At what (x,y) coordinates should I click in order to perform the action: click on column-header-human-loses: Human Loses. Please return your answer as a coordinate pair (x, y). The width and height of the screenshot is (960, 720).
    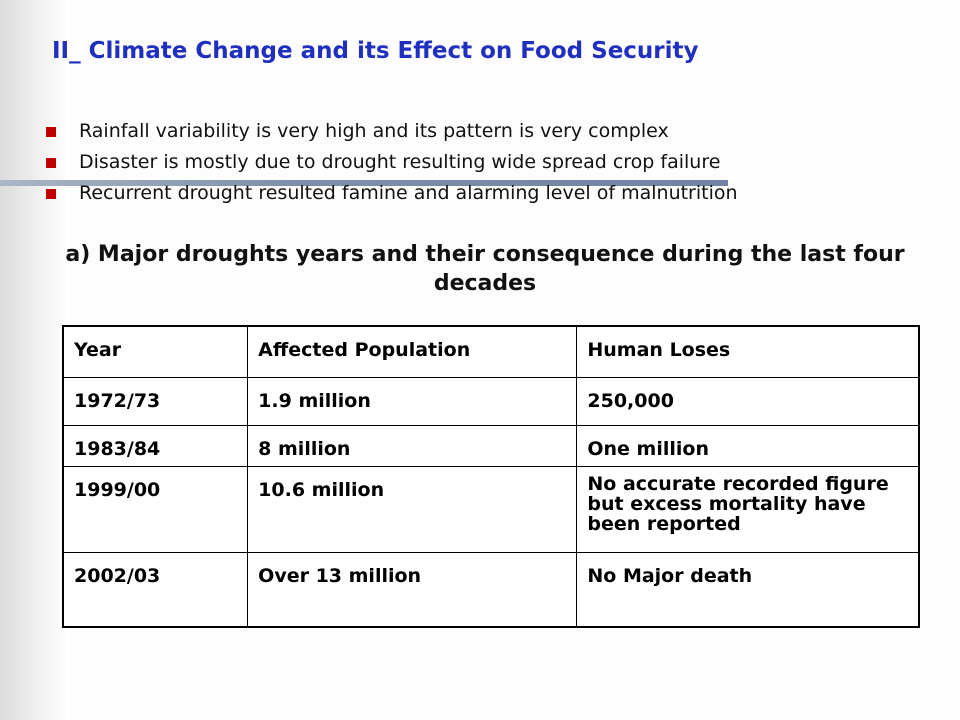
    Looking at the image, I should click on (748, 351).